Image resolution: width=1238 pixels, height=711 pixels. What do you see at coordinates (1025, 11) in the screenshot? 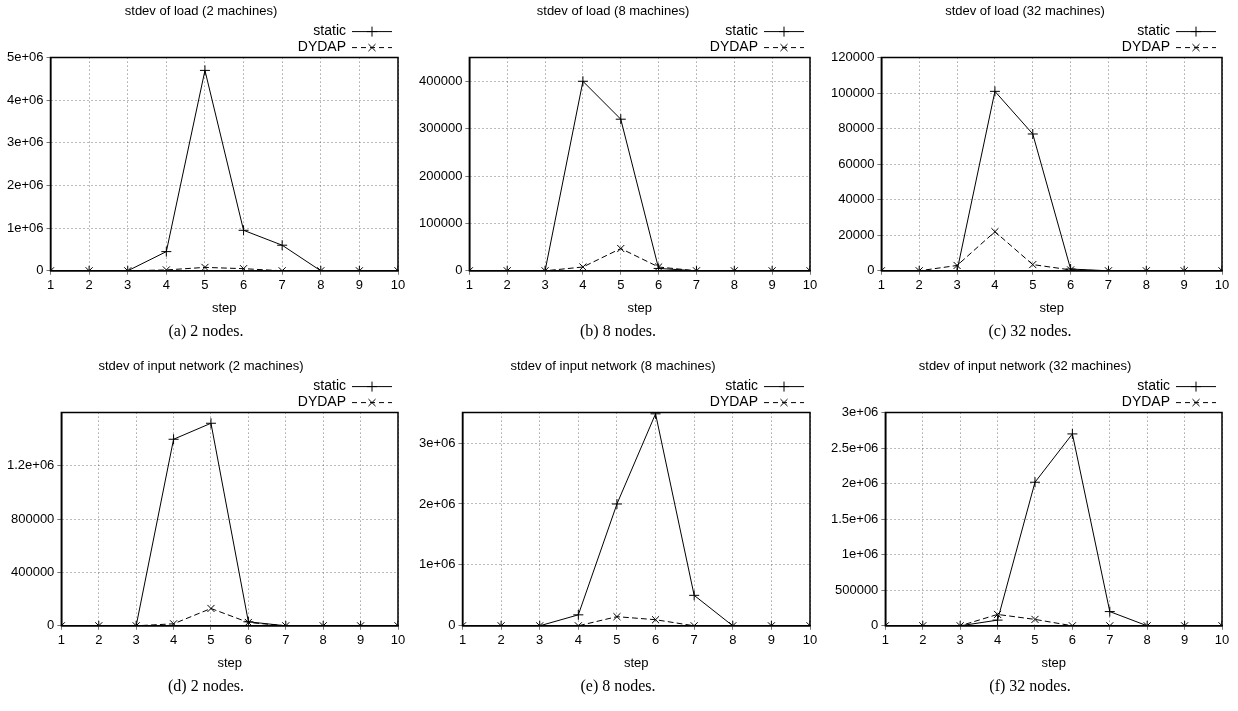
I see `chart-title: stdev of load (32 machines)` at bounding box center [1025, 11].